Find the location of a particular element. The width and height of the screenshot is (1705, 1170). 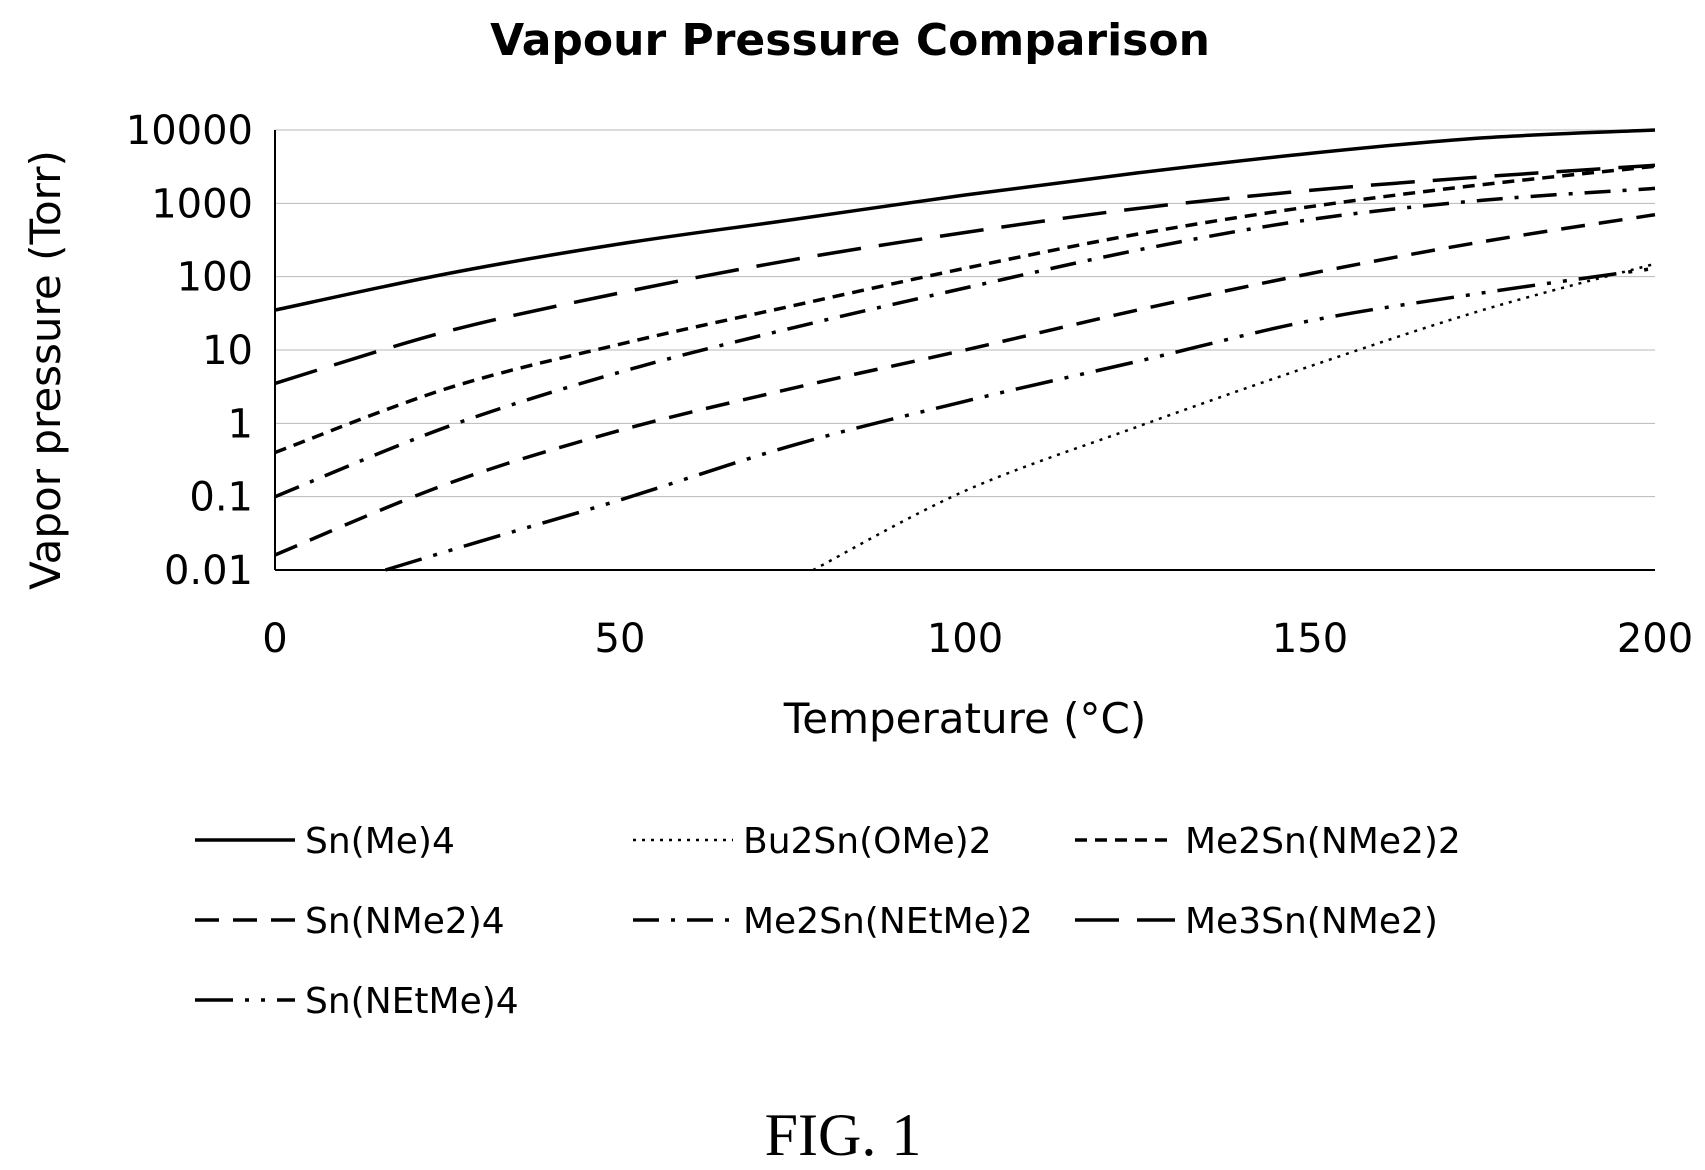

y-tick-label: 0.1 is located at coordinates (221, 498).